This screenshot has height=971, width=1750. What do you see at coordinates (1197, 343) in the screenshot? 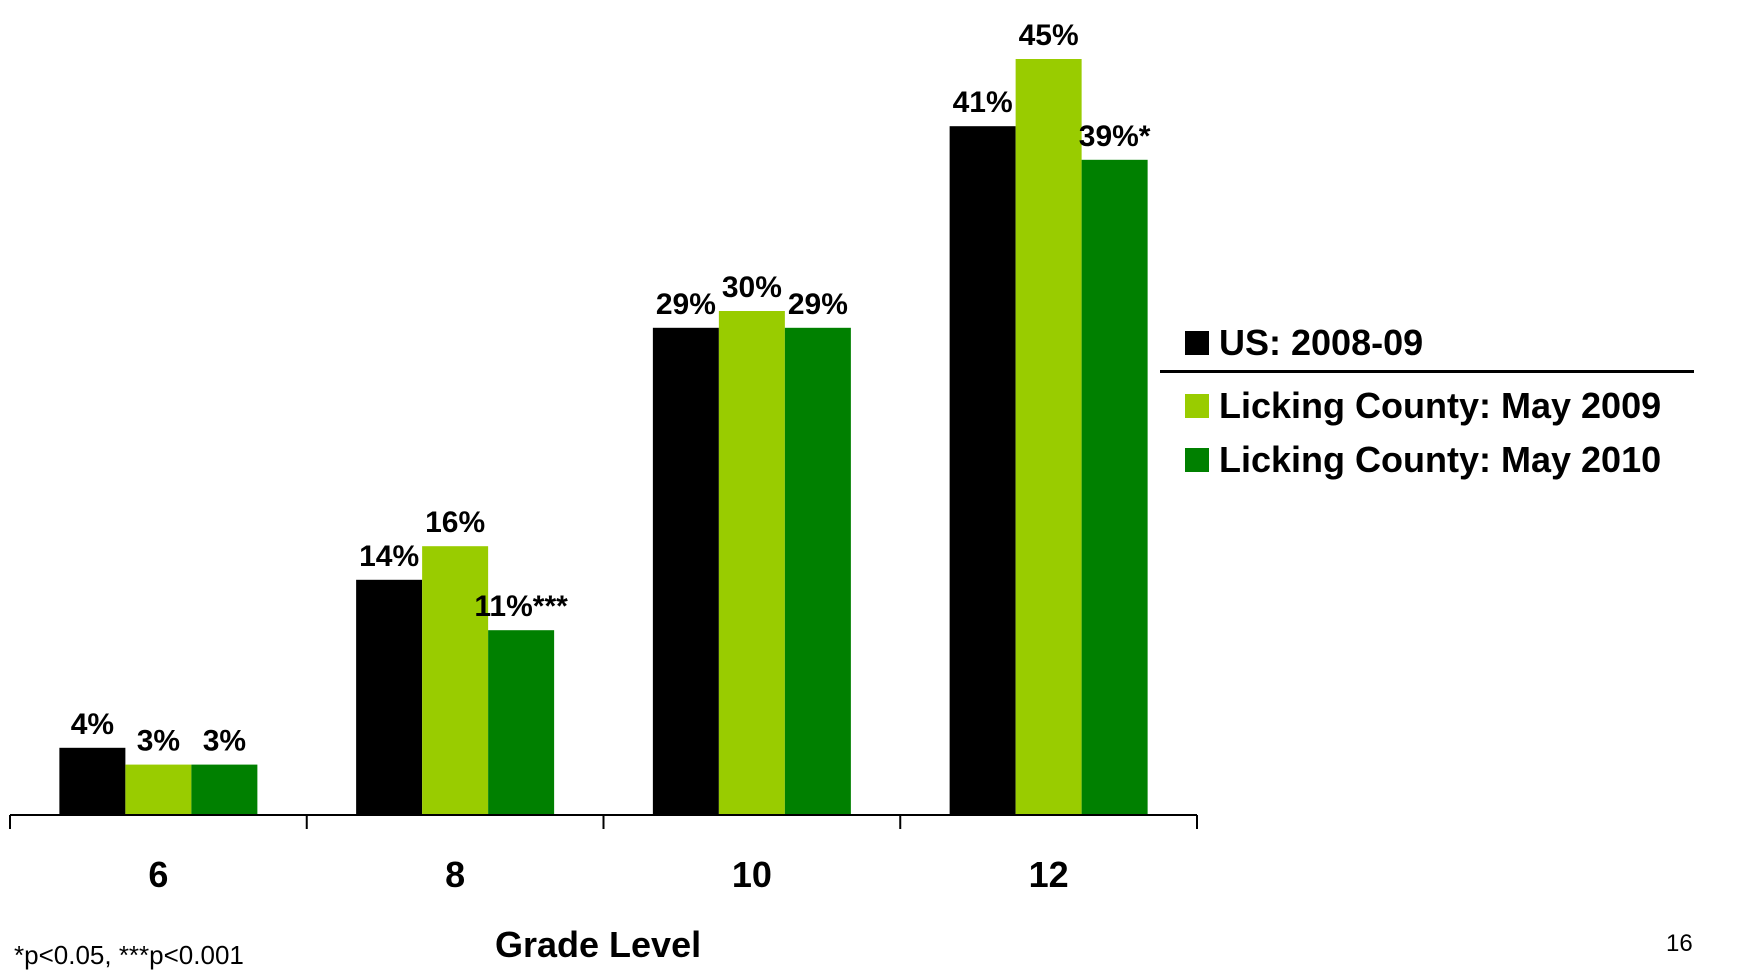
I see `legend-swatch-us` at bounding box center [1197, 343].